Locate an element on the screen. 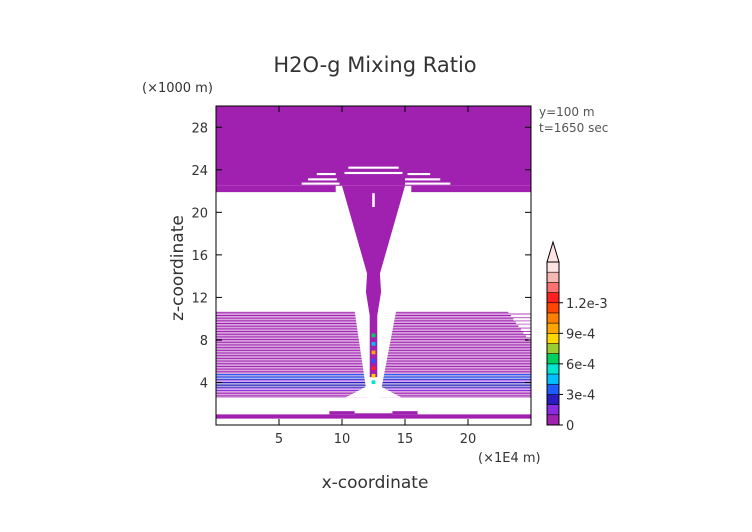 This screenshot has height=532, width=752. field-column-upper is located at coordinates (373, 230).